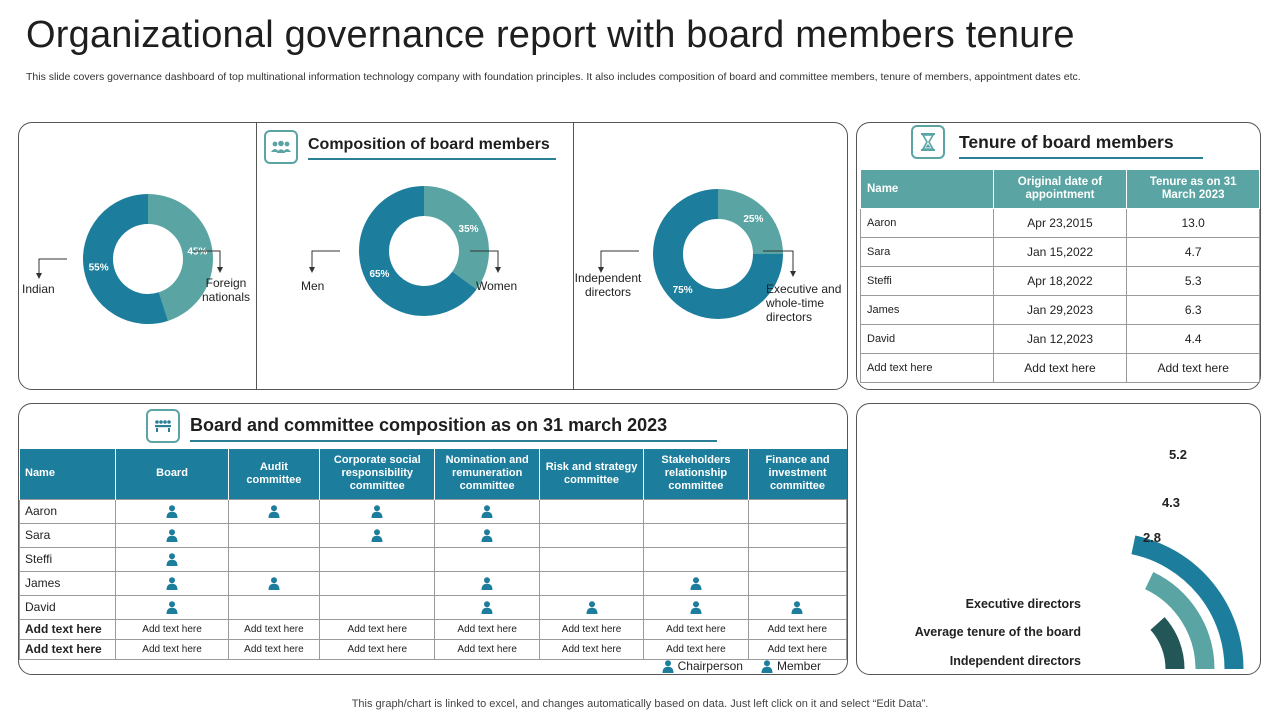 Image resolution: width=1280 pixels, height=720 pixels. What do you see at coordinates (67, 559) in the screenshot?
I see `committee-cell-name: Steffi` at bounding box center [67, 559].